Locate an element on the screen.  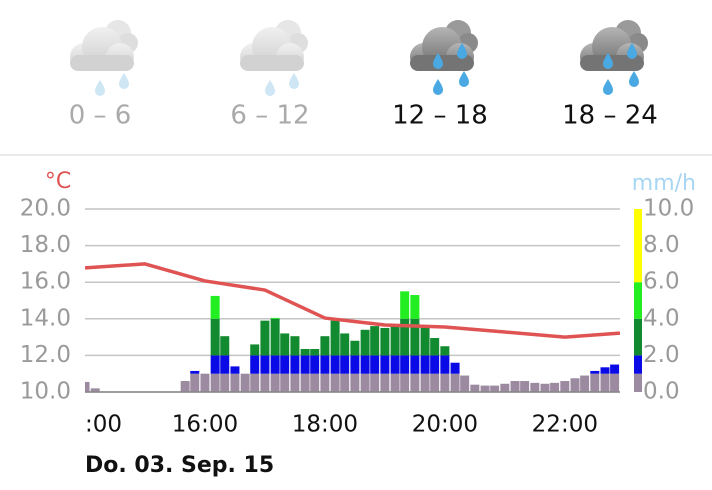
x-tick-label: 16:00 is located at coordinates (205, 425).